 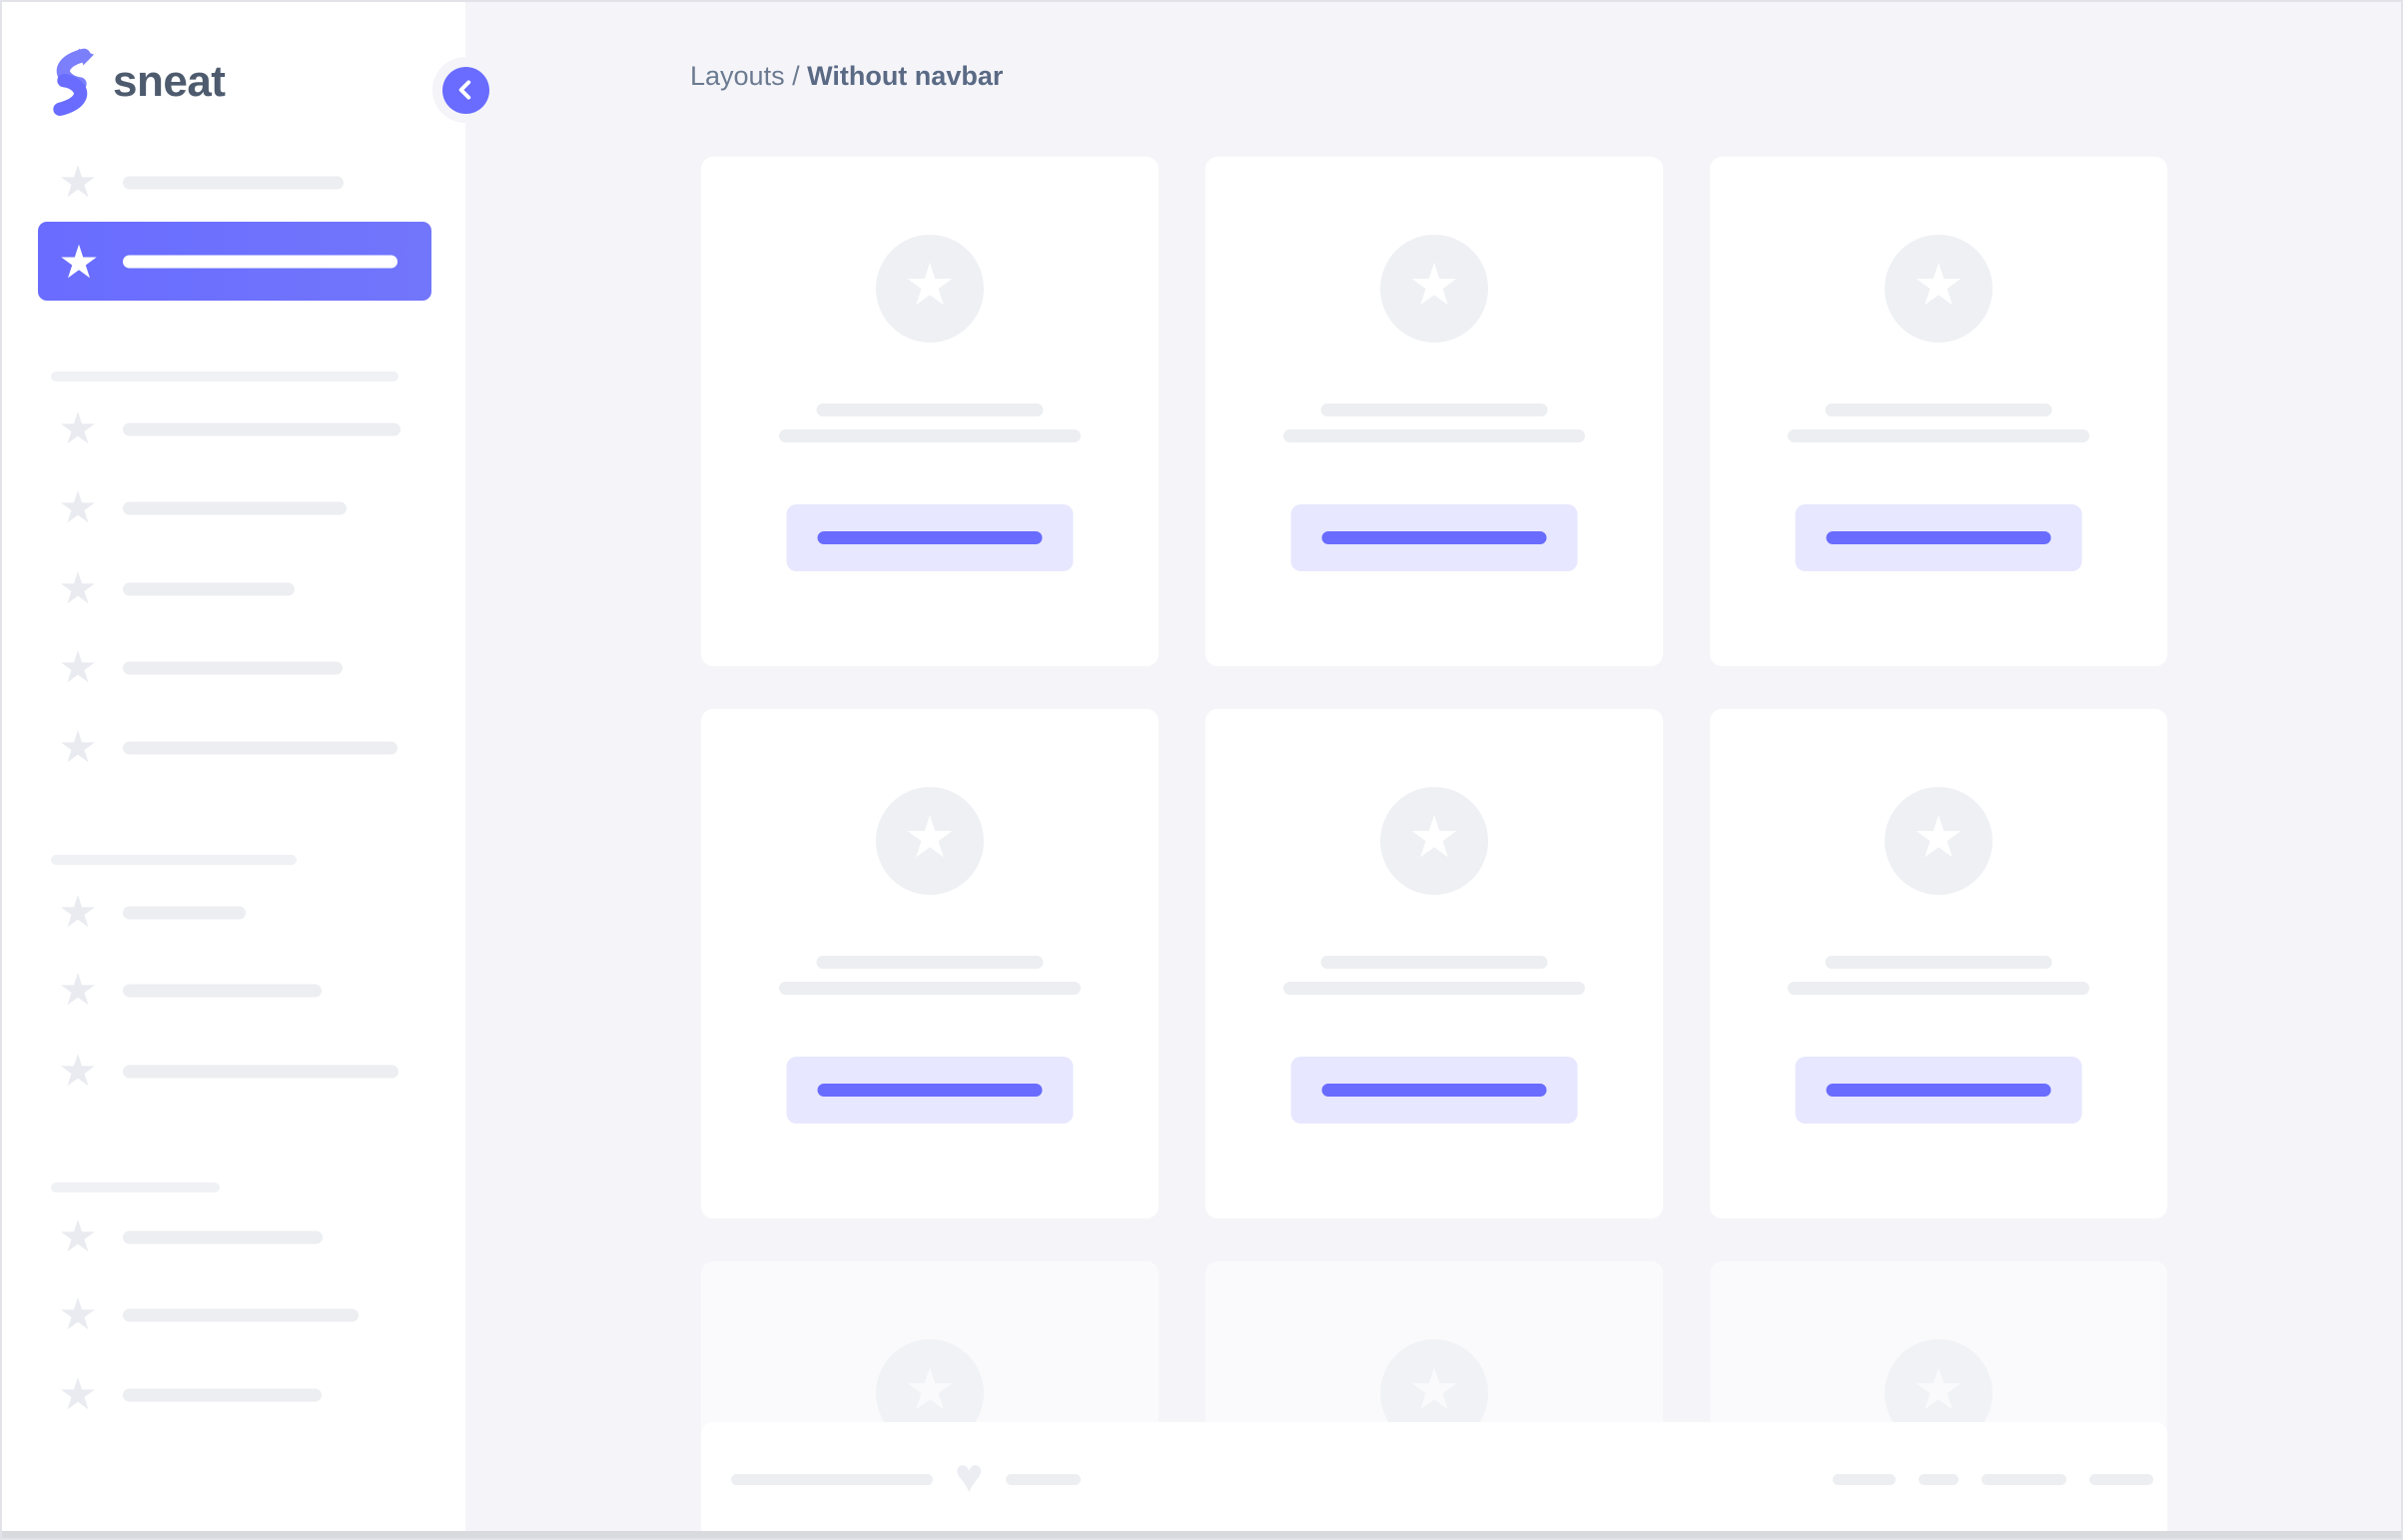 I want to click on breadcrumb-current: Without navbar, so click(x=905, y=76).